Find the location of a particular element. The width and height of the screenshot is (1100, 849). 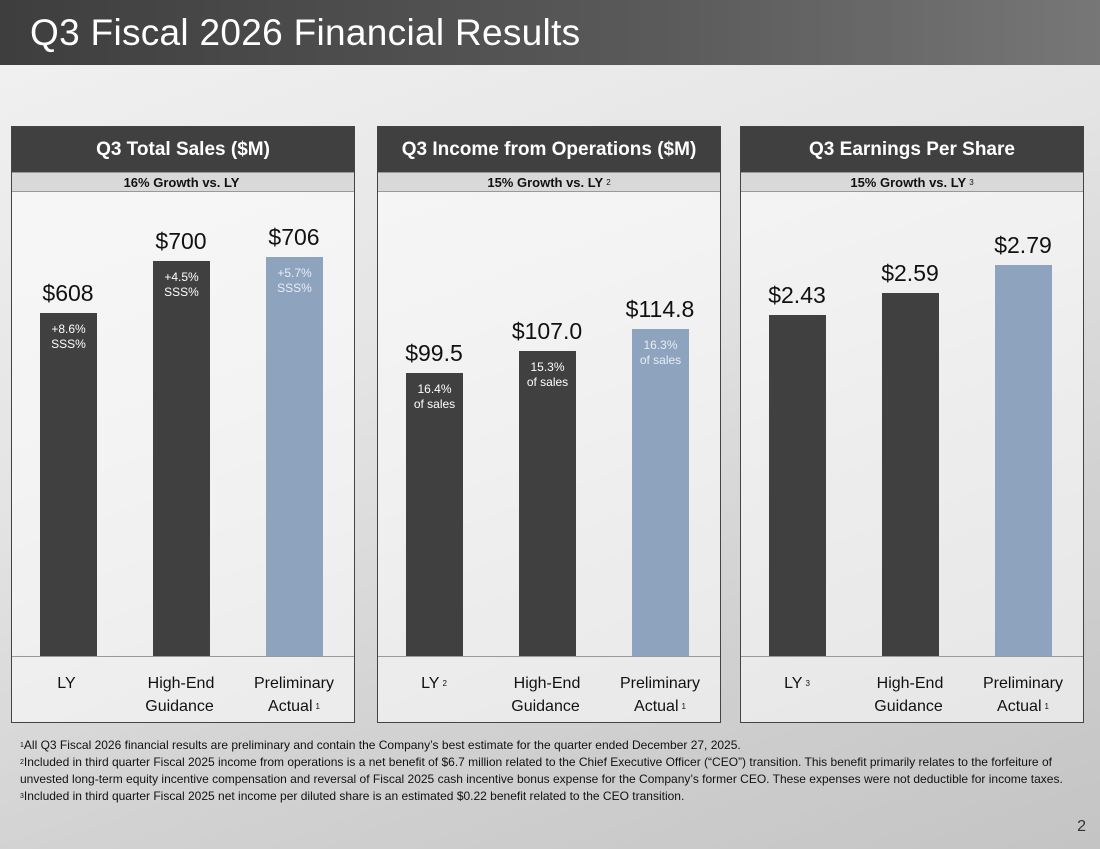

value-label: $99.5 is located at coordinates (434, 352).